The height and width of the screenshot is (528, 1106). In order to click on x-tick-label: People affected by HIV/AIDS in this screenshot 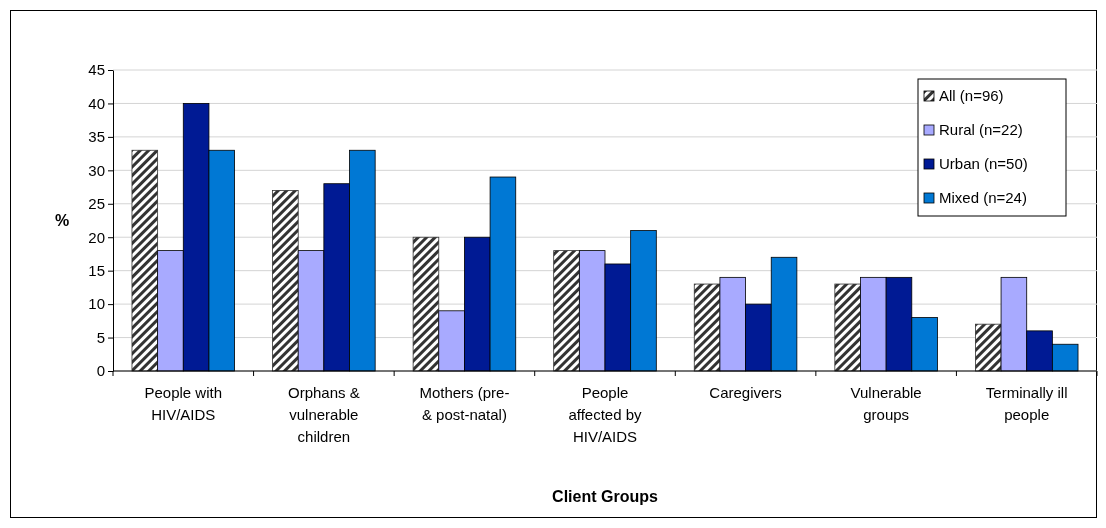, I will do `click(605, 414)`.